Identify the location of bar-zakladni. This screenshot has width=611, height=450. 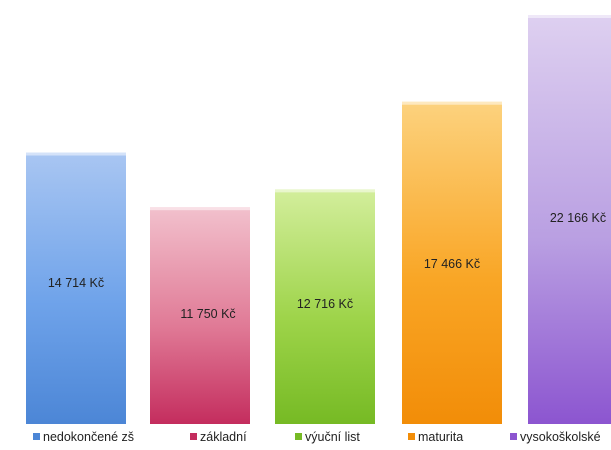
(200, 315).